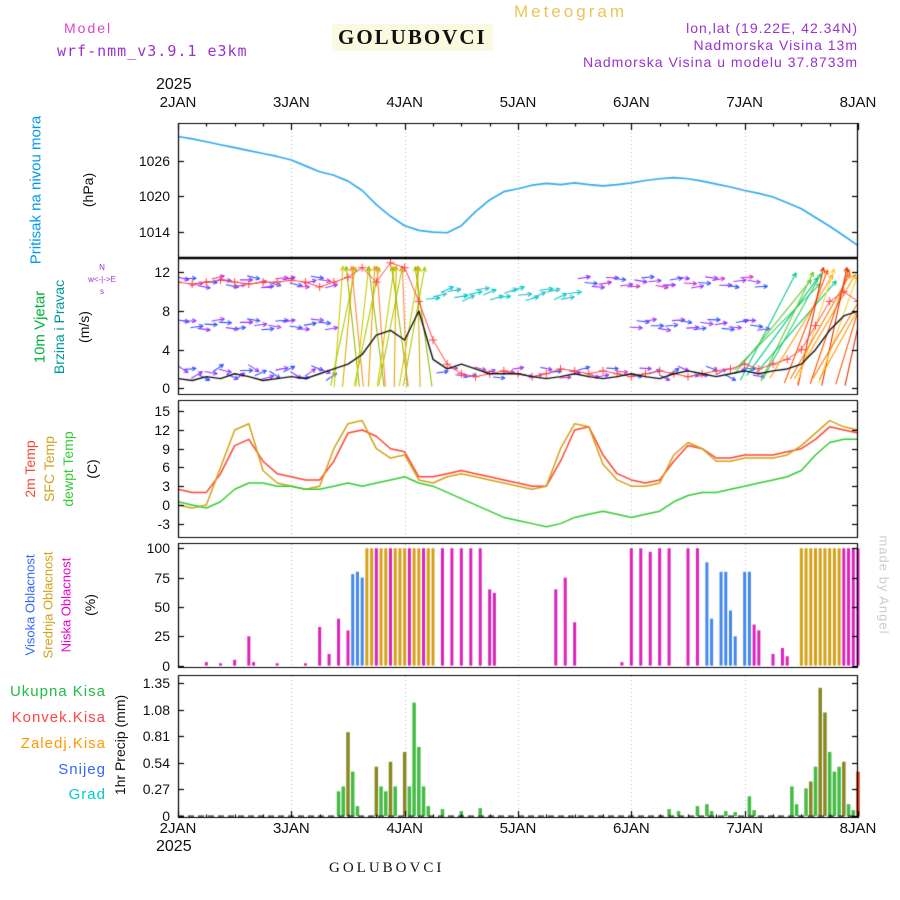 The width and height of the screenshot is (900, 900). I want to click on y-tick-label: 4, so click(166, 349).